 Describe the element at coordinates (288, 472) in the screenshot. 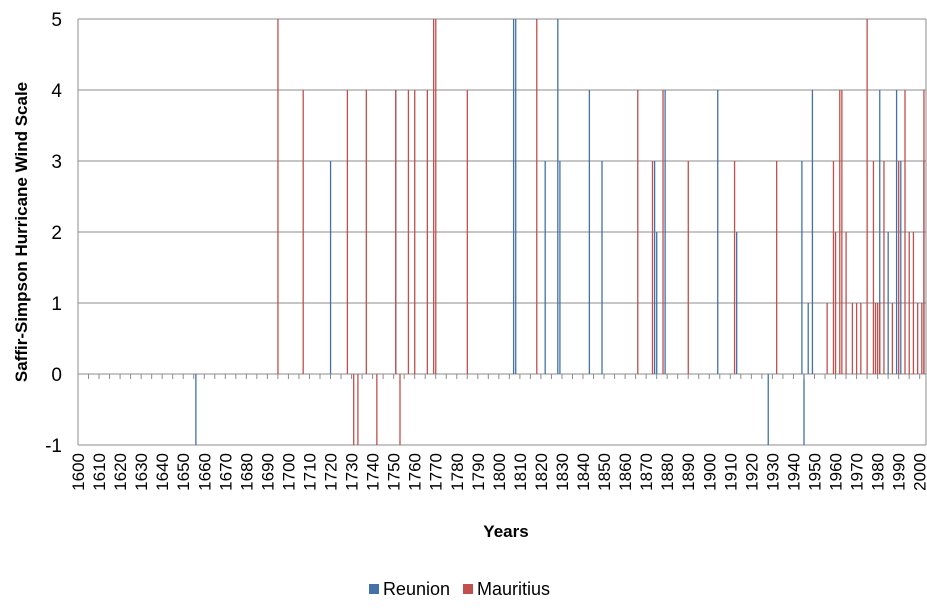

I see `x-tick-label: 1700` at that location.